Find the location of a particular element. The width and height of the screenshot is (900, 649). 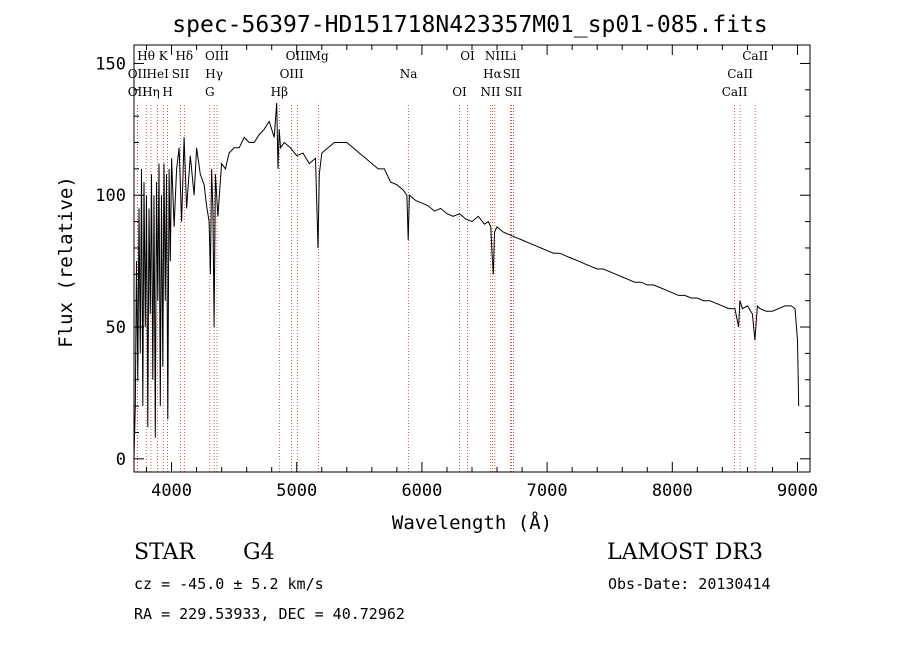

observation-date: Obs-Date: 20130414 is located at coordinates (689, 584).